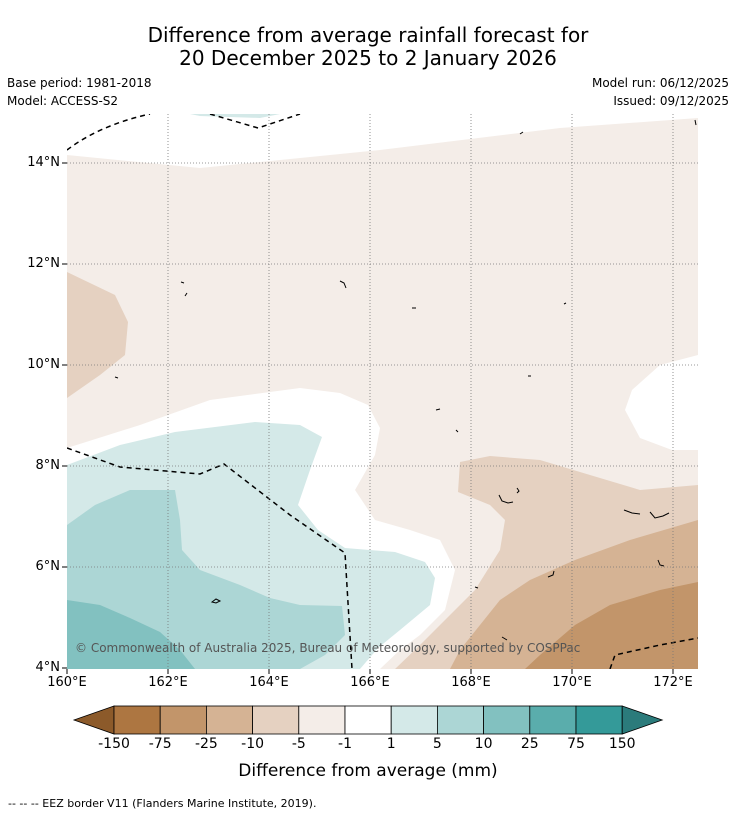 This screenshot has width=736, height=816. What do you see at coordinates (471, 682) in the screenshot?
I see `longitude-tick-label: 168°E` at bounding box center [471, 682].